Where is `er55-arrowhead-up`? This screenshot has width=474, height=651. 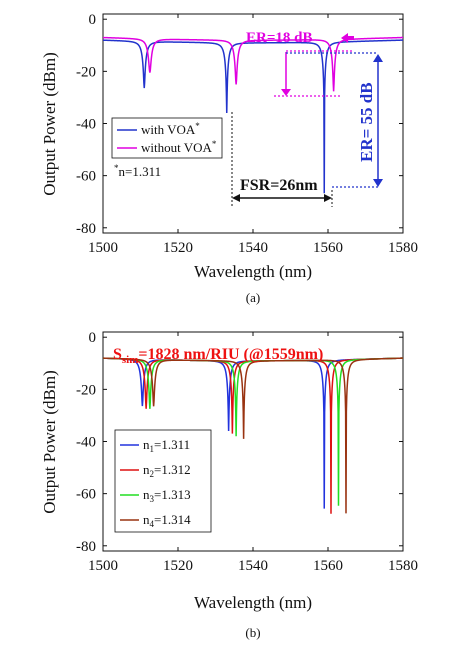
er55-arrowhead-up is located at coordinates (378, 58).